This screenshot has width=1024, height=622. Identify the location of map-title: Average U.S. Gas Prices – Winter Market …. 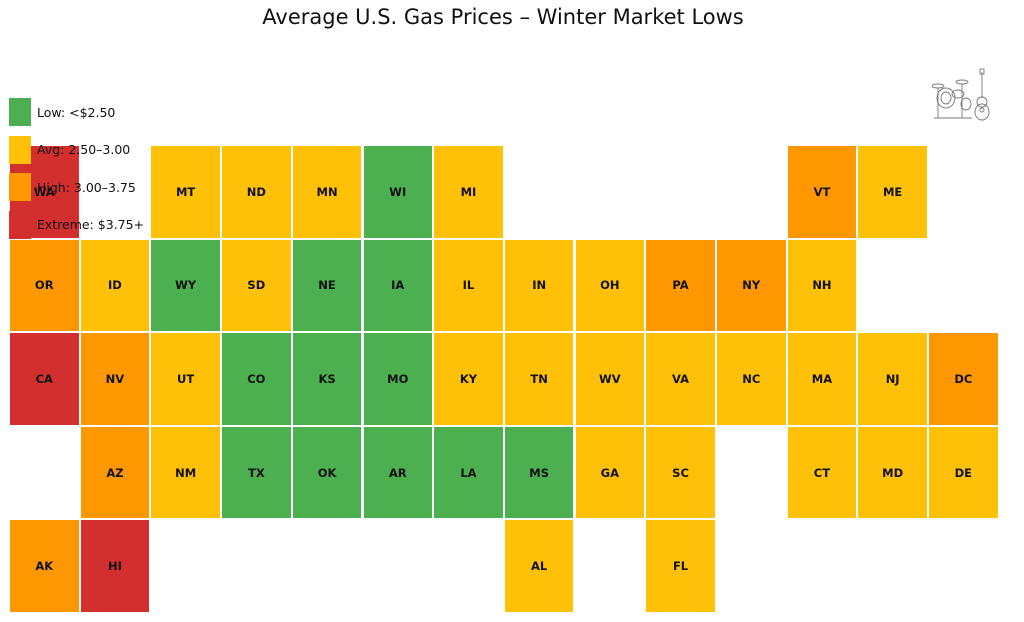
(503, 17).